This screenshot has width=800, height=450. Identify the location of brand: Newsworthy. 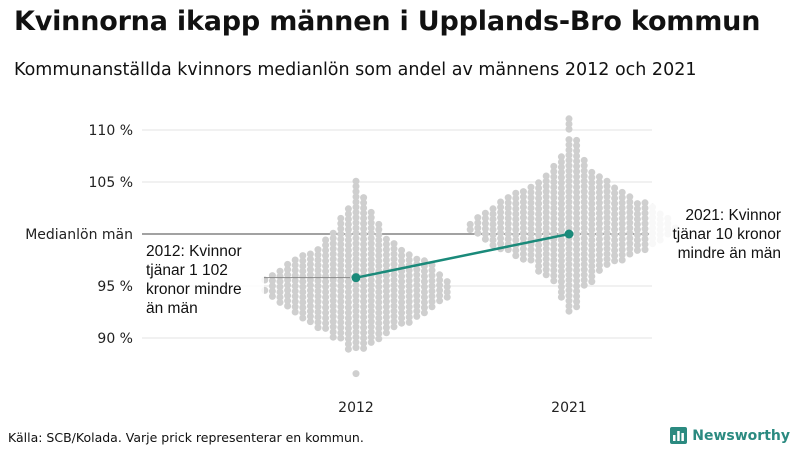
(730, 435).